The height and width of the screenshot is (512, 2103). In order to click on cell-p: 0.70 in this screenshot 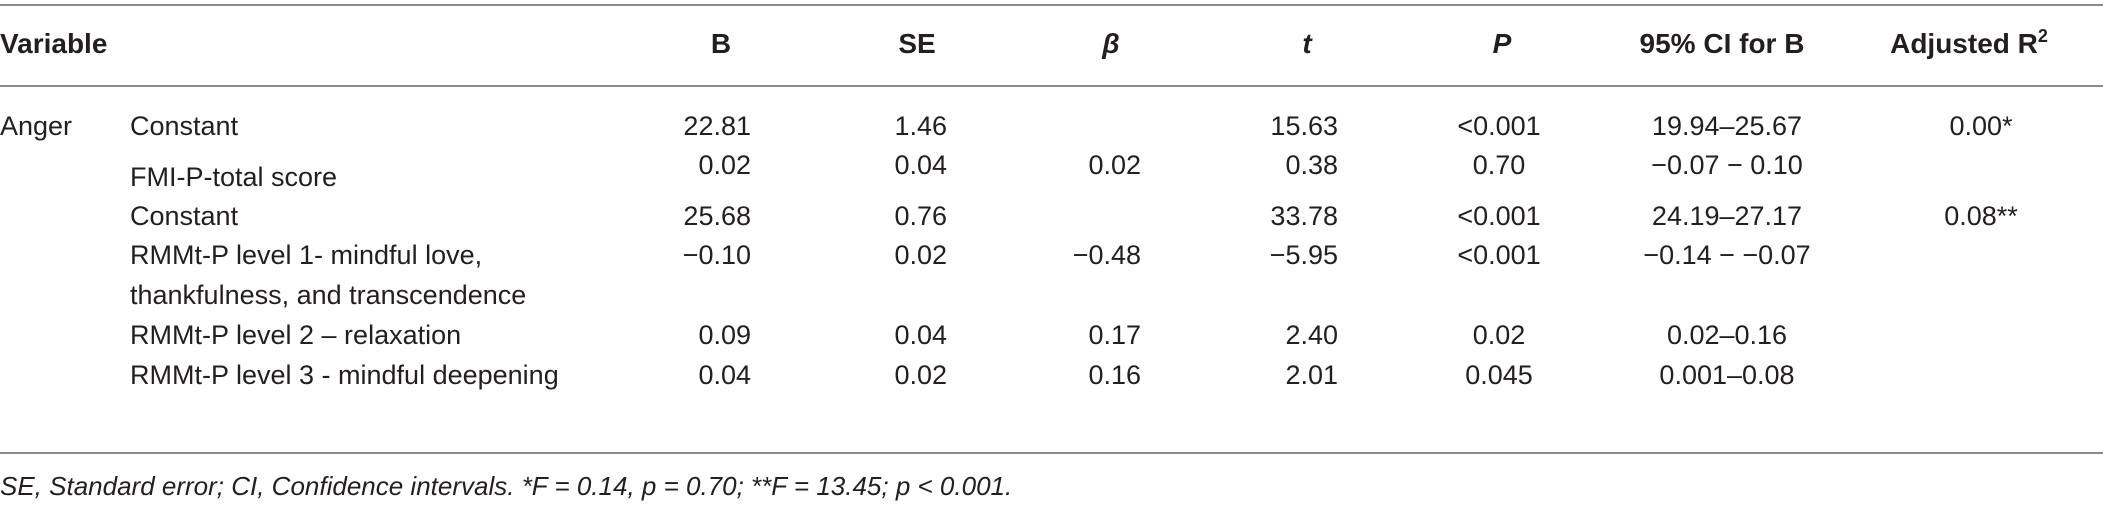, I will do `click(1499, 165)`.